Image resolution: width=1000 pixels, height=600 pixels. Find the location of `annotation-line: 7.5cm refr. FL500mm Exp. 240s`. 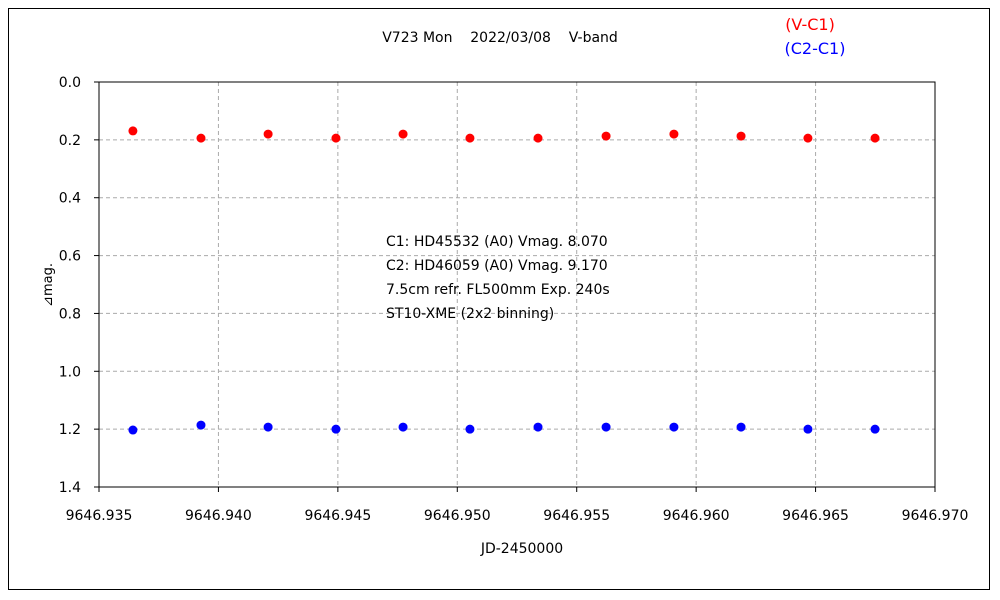

annotation-line: 7.5cm refr. FL500mm Exp. 240s is located at coordinates (498, 290).